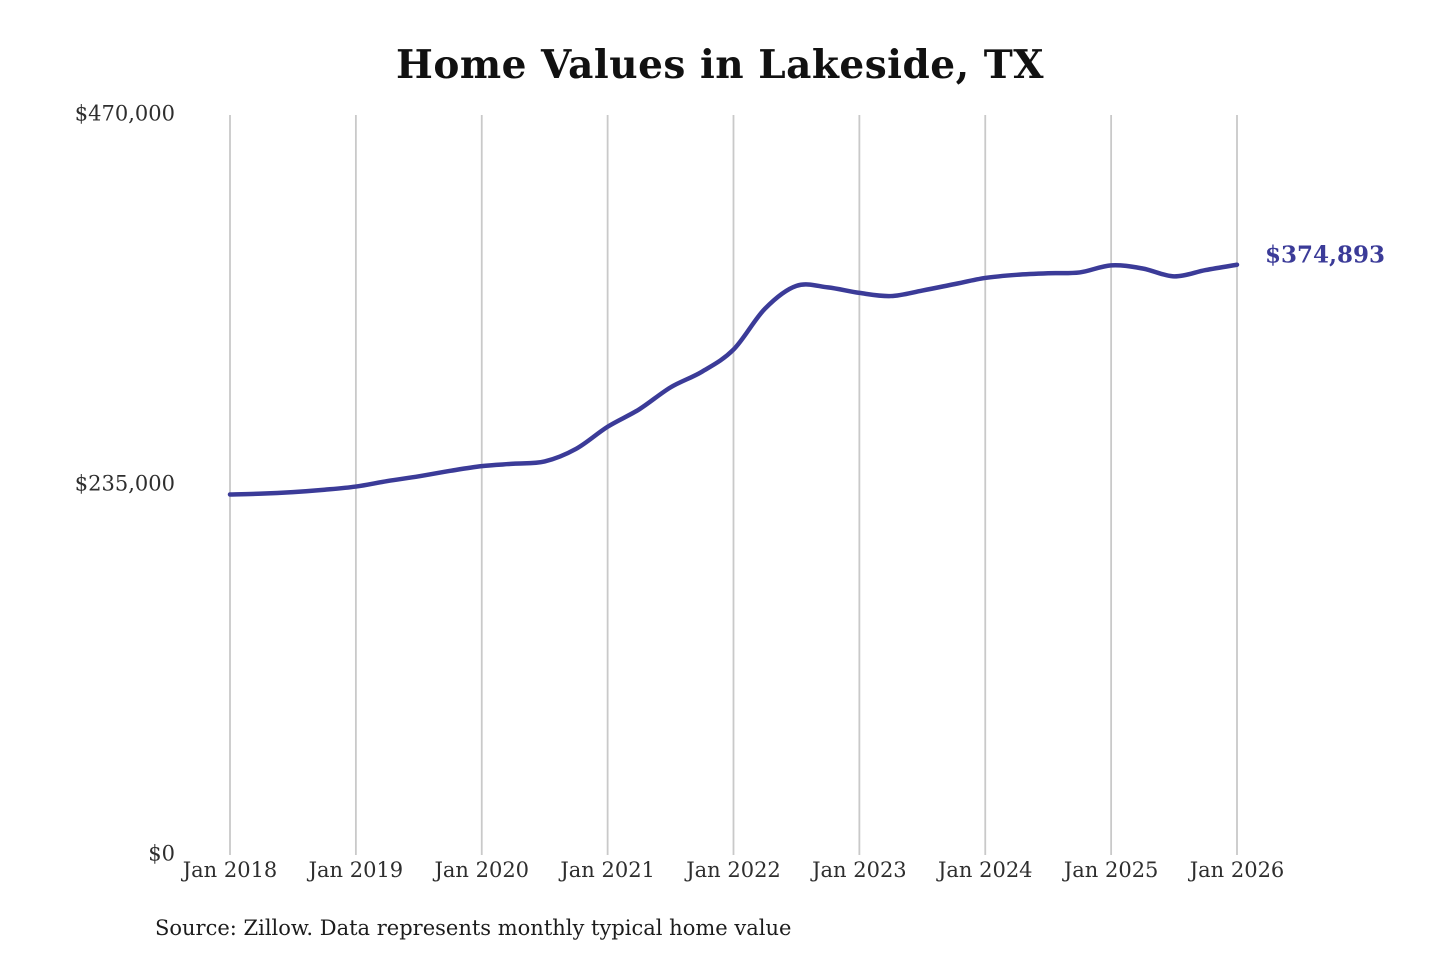 This screenshot has height=960, width=1440. What do you see at coordinates (984, 870) in the screenshot?
I see `x-tick-label: Jan 2024` at bounding box center [984, 870].